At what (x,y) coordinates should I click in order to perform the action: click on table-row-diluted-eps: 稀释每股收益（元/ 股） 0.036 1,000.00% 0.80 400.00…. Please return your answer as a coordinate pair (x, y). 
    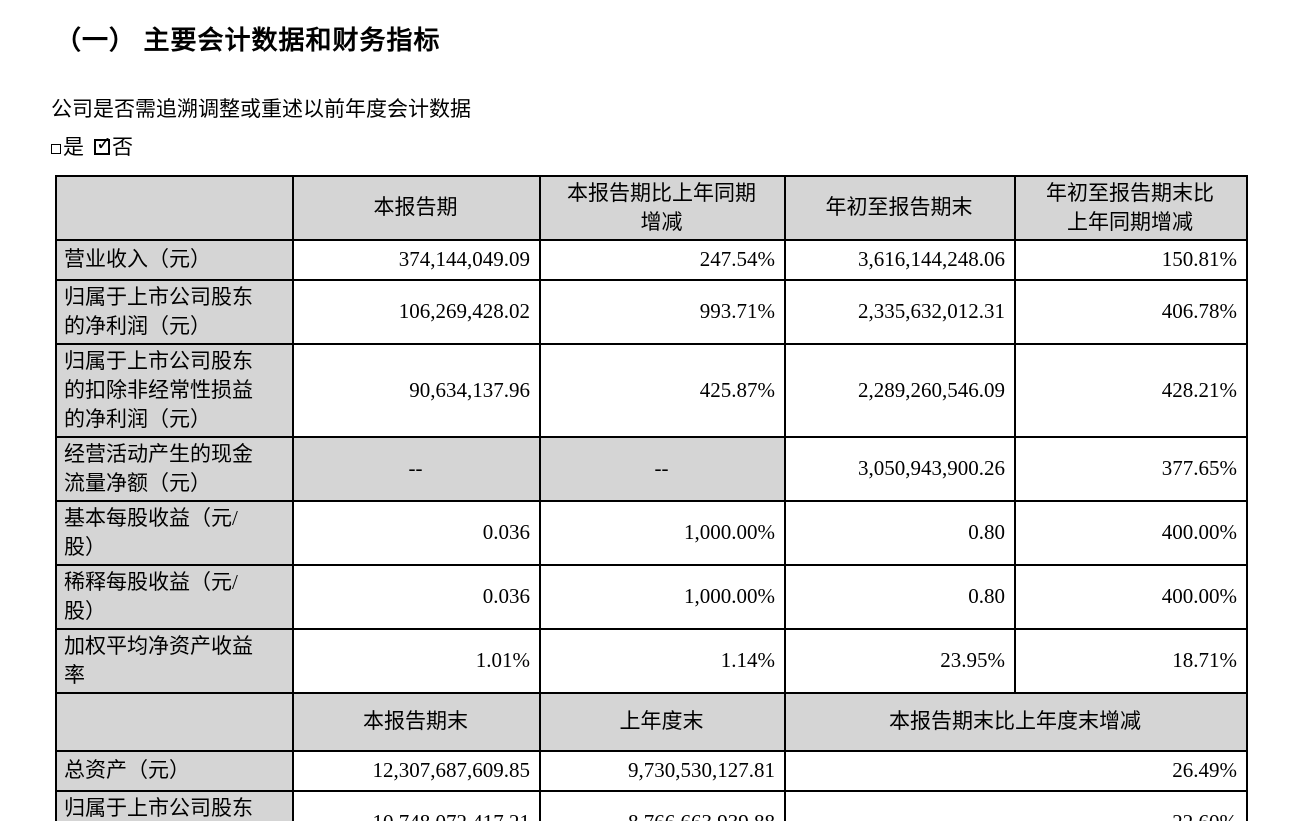
    Looking at the image, I should click on (651, 596).